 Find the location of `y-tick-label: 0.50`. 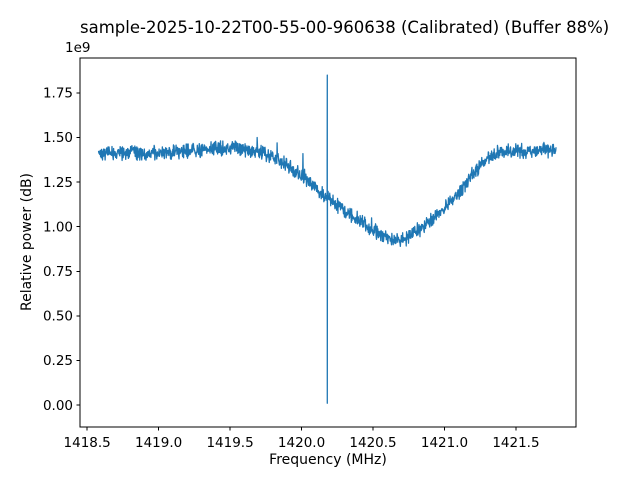

y-tick-label: 0.50 is located at coordinates (58, 317).